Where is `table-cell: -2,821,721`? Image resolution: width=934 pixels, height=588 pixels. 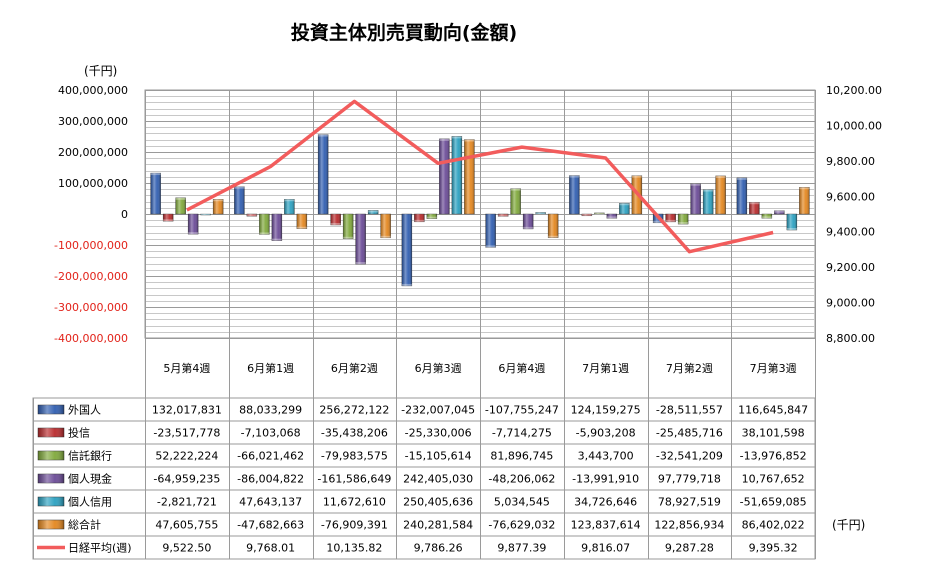
table-cell: -2,821,721 is located at coordinates (187, 502).